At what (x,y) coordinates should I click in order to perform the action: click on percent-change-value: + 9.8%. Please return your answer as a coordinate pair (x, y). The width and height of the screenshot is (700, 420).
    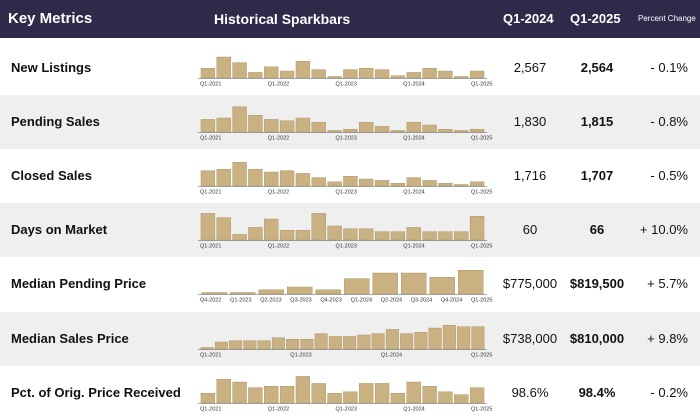
    Looking at the image, I should click on (667, 338).